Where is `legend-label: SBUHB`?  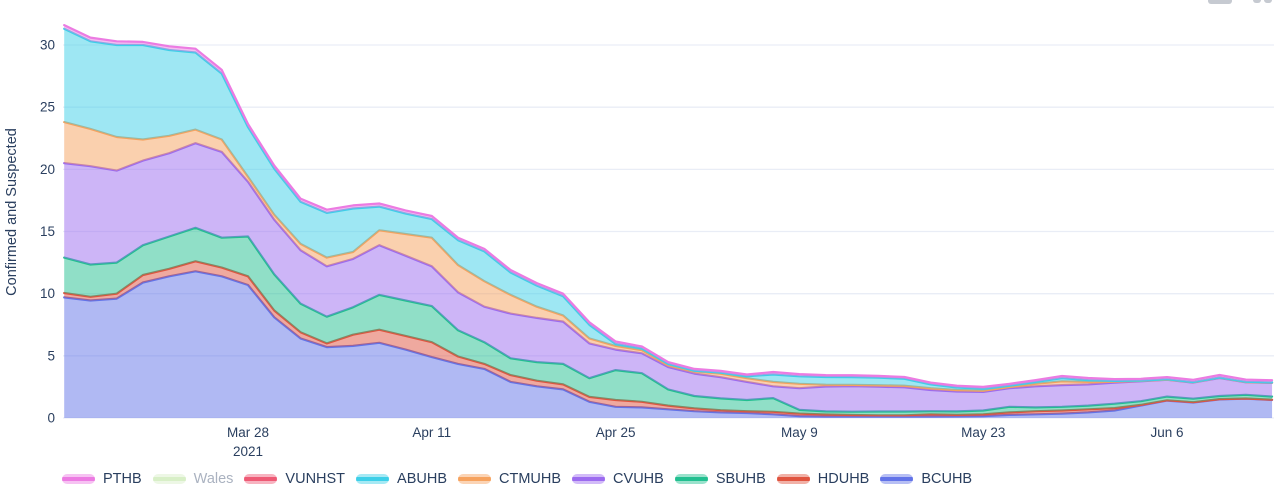 legend-label: SBUHB is located at coordinates (740, 478).